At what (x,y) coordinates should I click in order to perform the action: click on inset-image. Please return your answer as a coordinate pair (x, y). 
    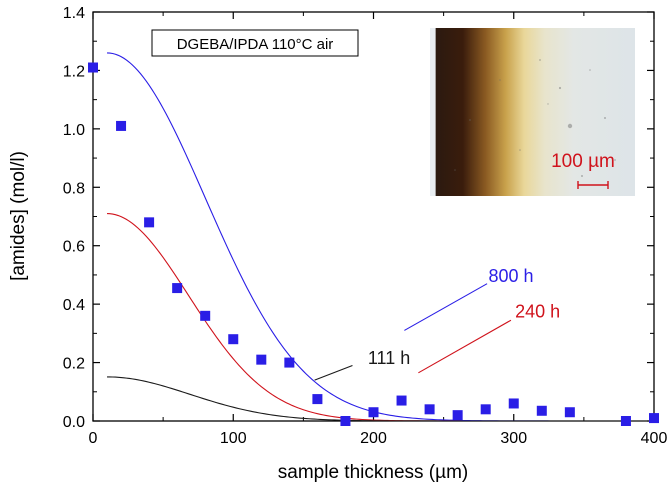
    Looking at the image, I should click on (532, 112).